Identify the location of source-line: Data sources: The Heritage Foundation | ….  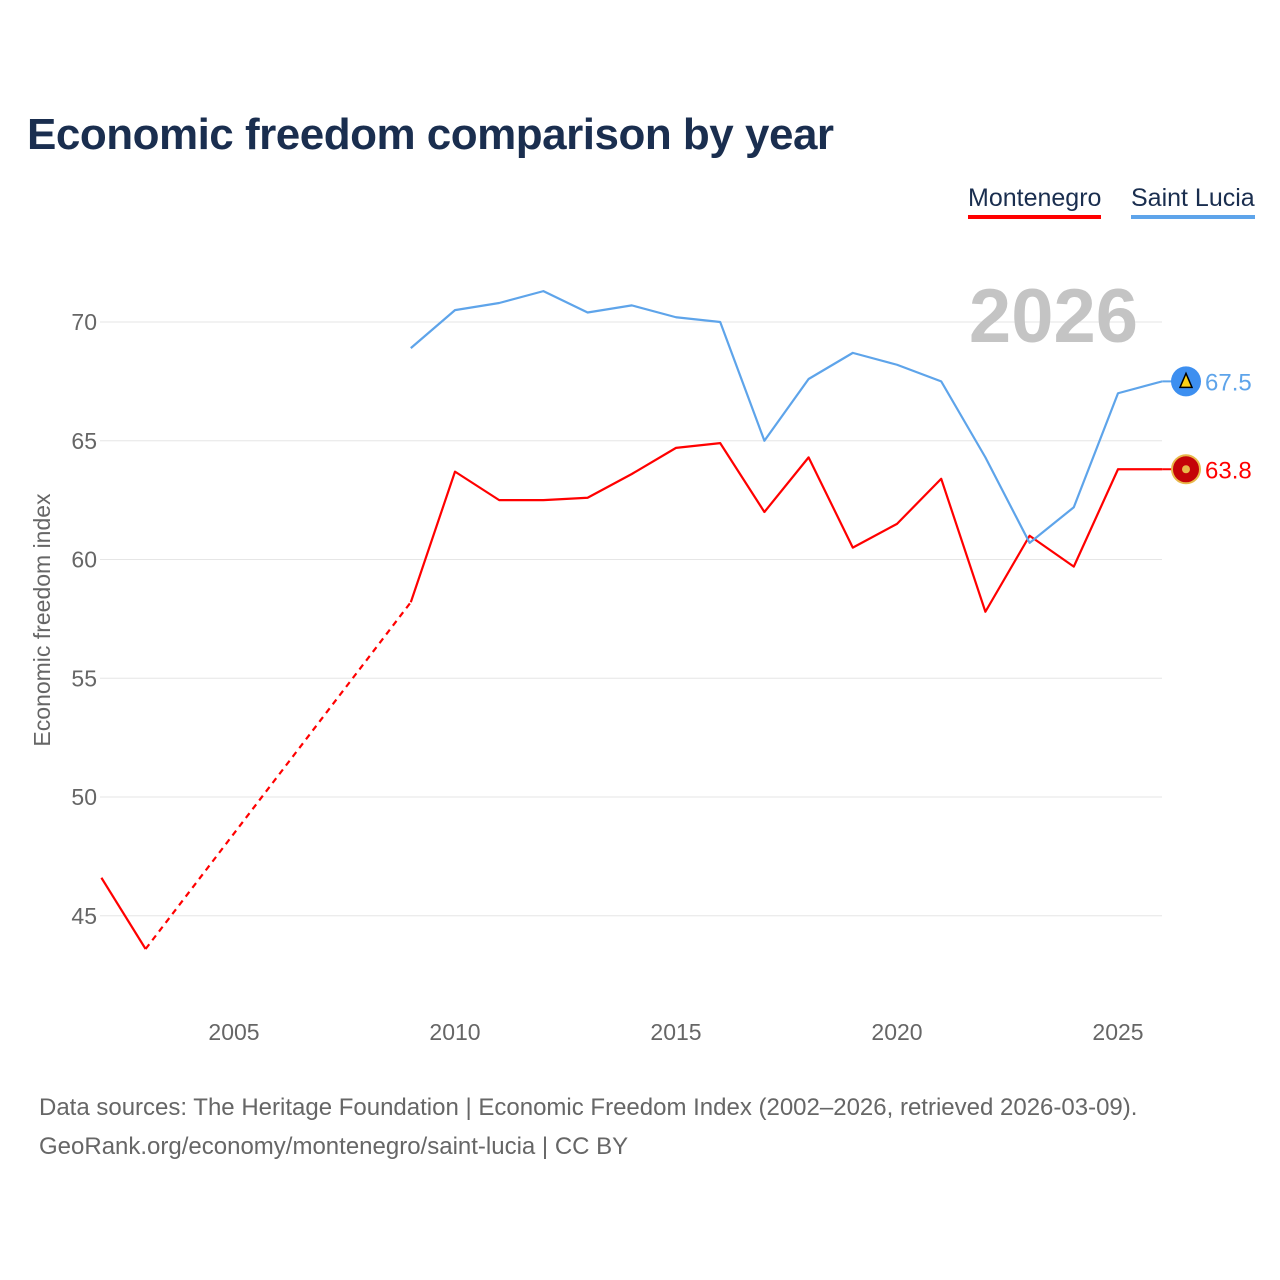
(588, 1107).